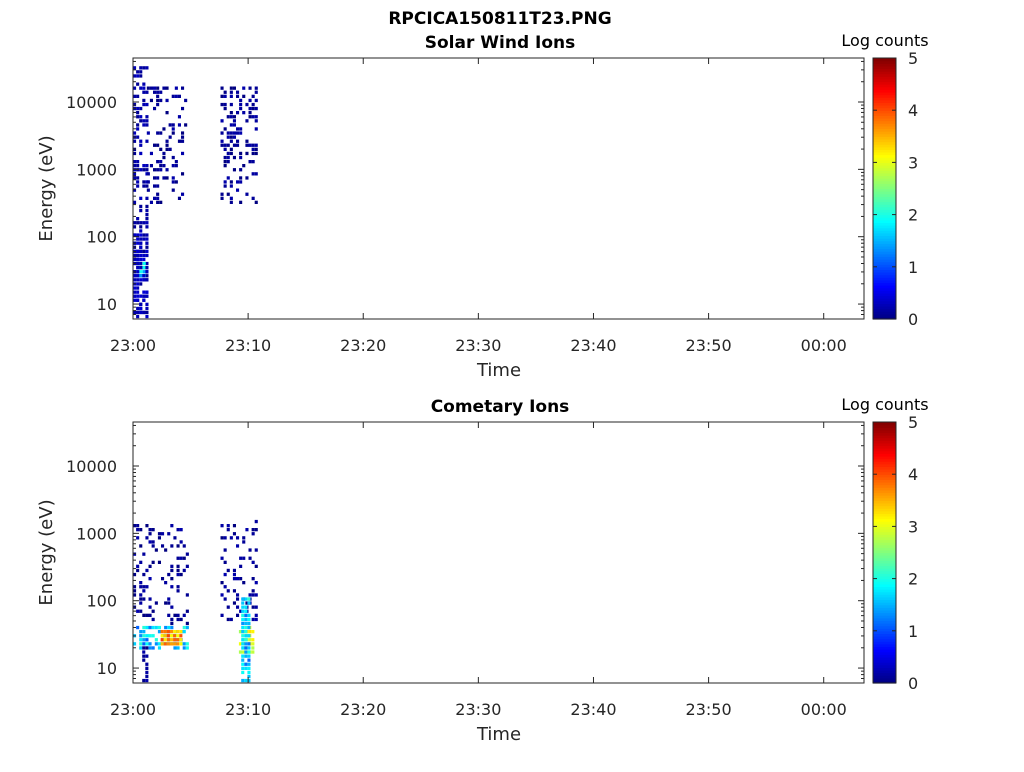  What do you see at coordinates (913, 526) in the screenshot?
I see `colorbar-tick-label: 3` at bounding box center [913, 526].